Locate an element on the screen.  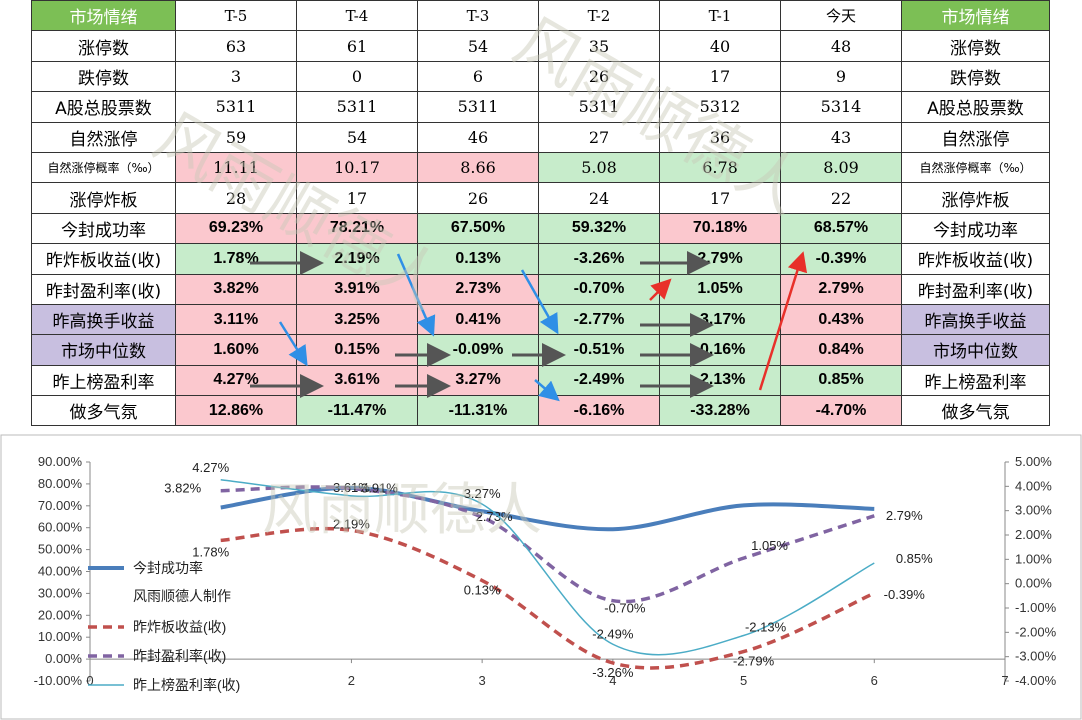
table-cell: 48 is located at coordinates (841, 46).